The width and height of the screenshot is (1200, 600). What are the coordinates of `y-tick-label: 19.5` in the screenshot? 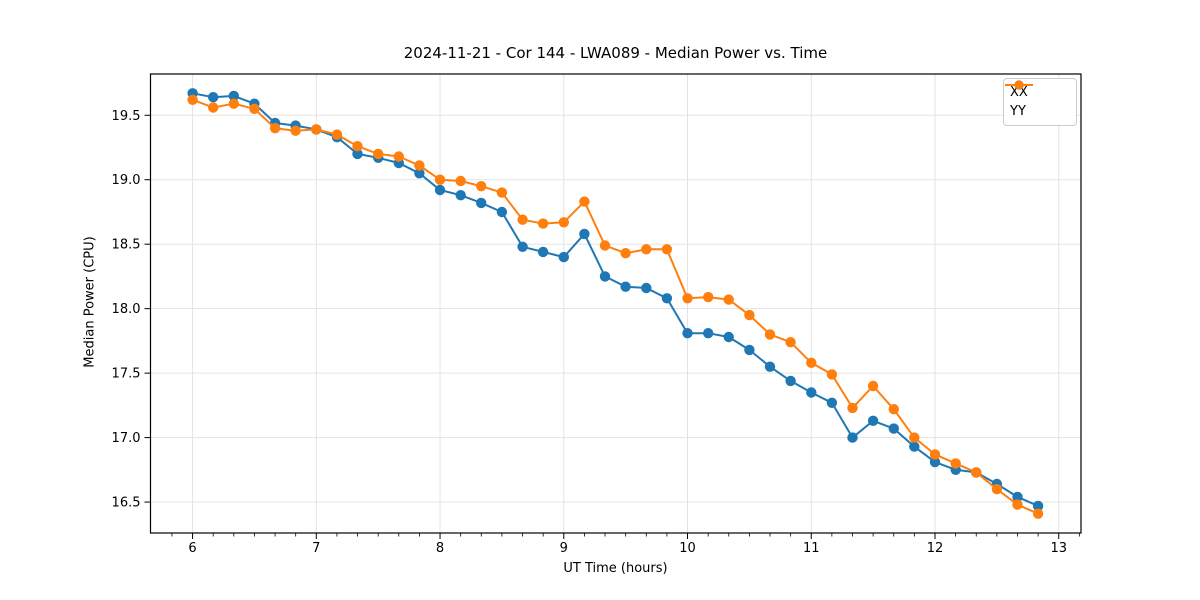 It's located at (126, 116).